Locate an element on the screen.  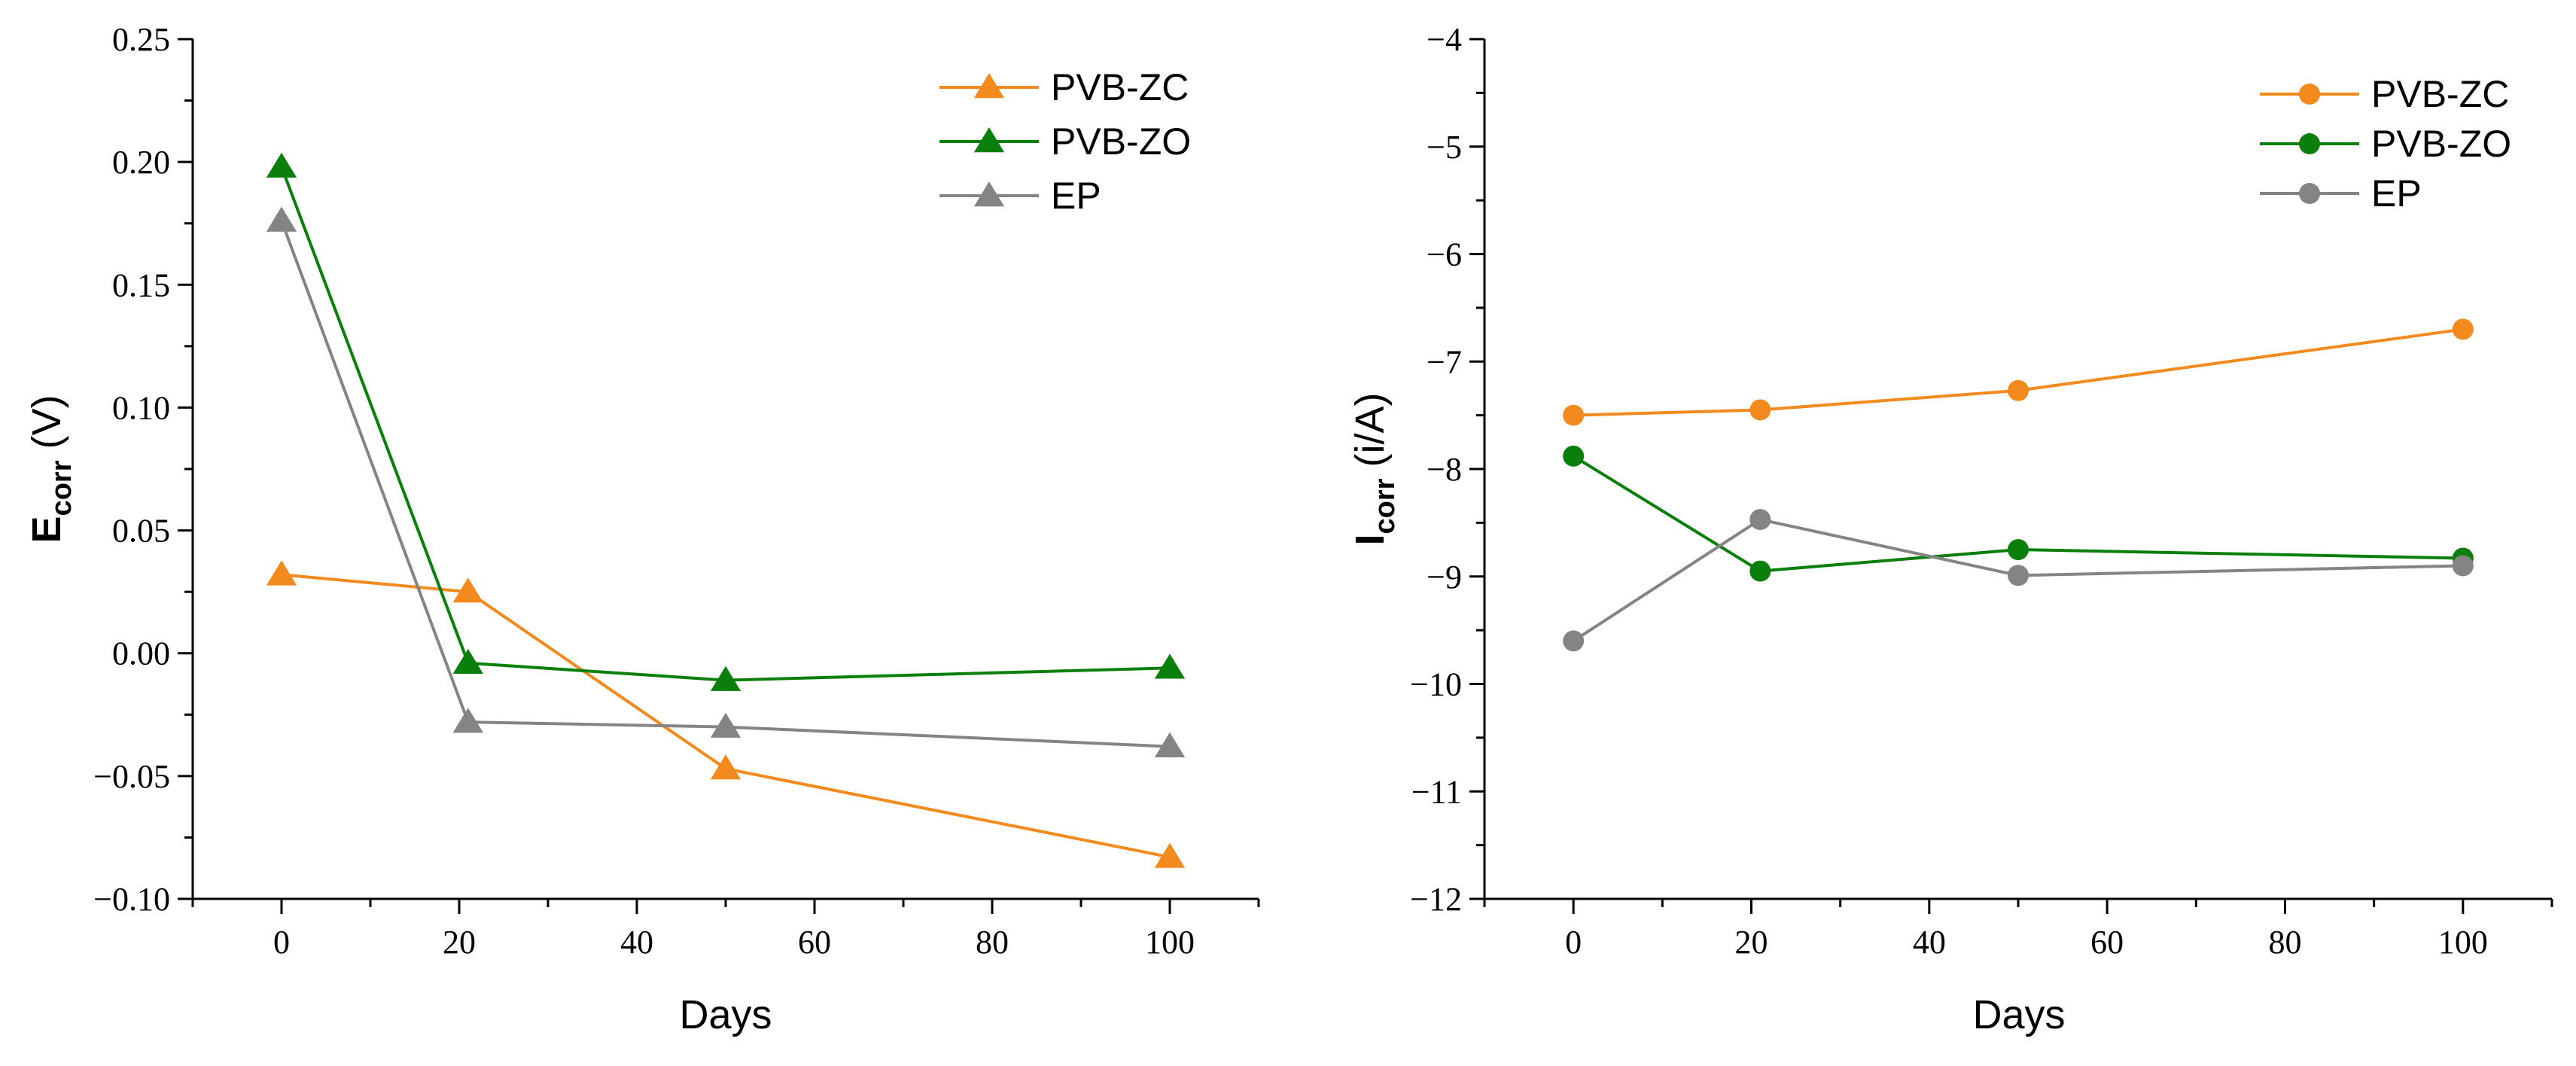
series-ep is located at coordinates (2019, 580).